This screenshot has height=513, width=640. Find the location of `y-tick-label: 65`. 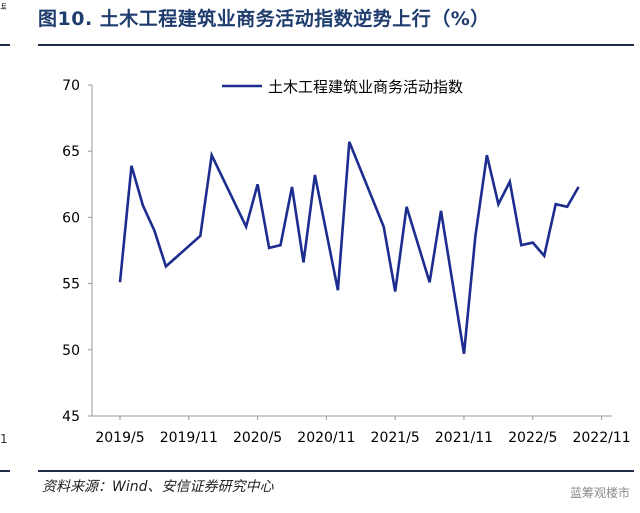

y-tick-label: 65 is located at coordinates (71, 152).